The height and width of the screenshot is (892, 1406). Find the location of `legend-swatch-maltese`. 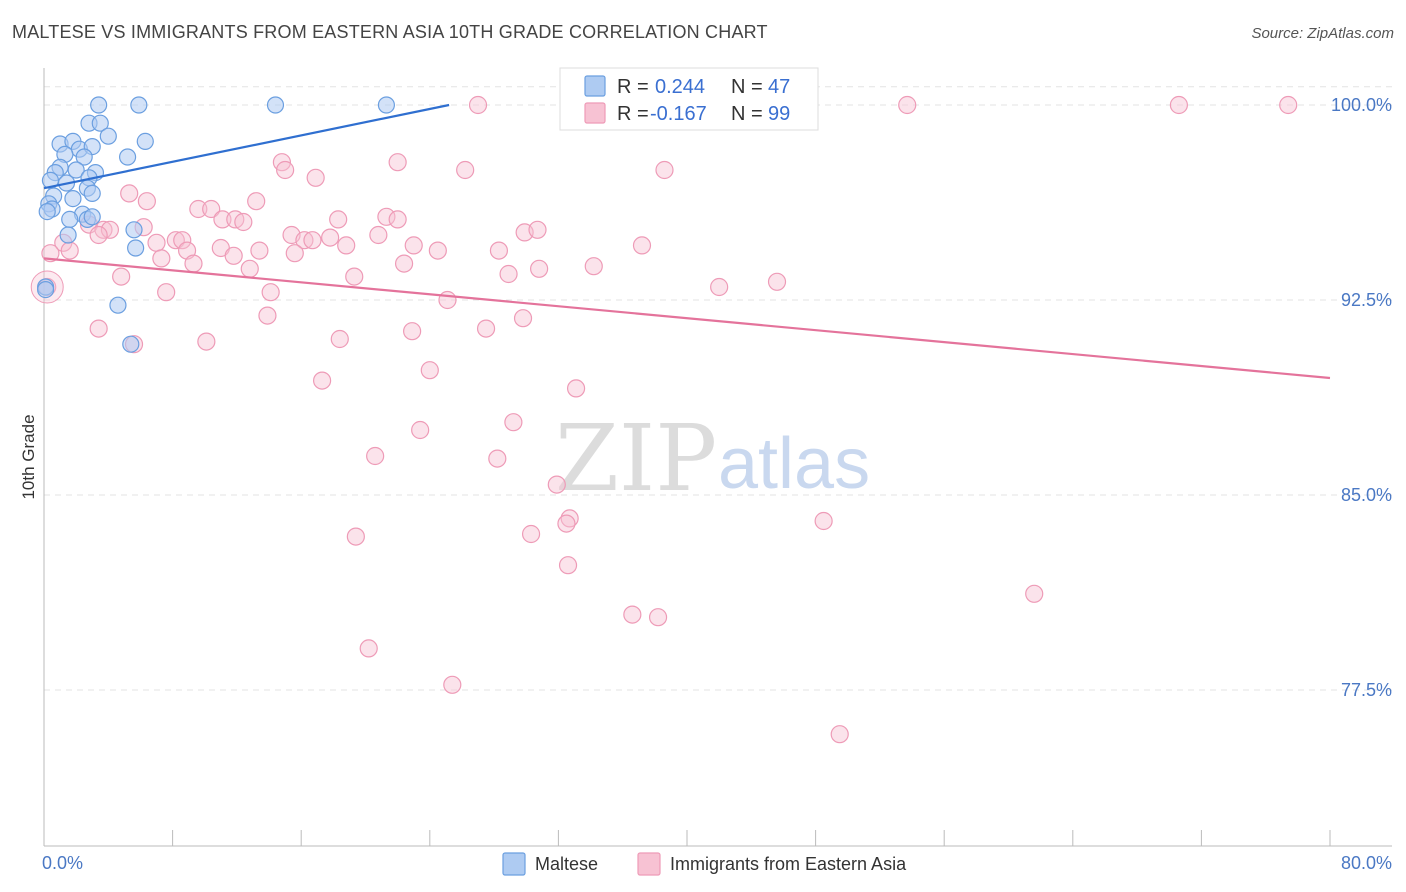

legend-swatch-maltese is located at coordinates (595, 86).